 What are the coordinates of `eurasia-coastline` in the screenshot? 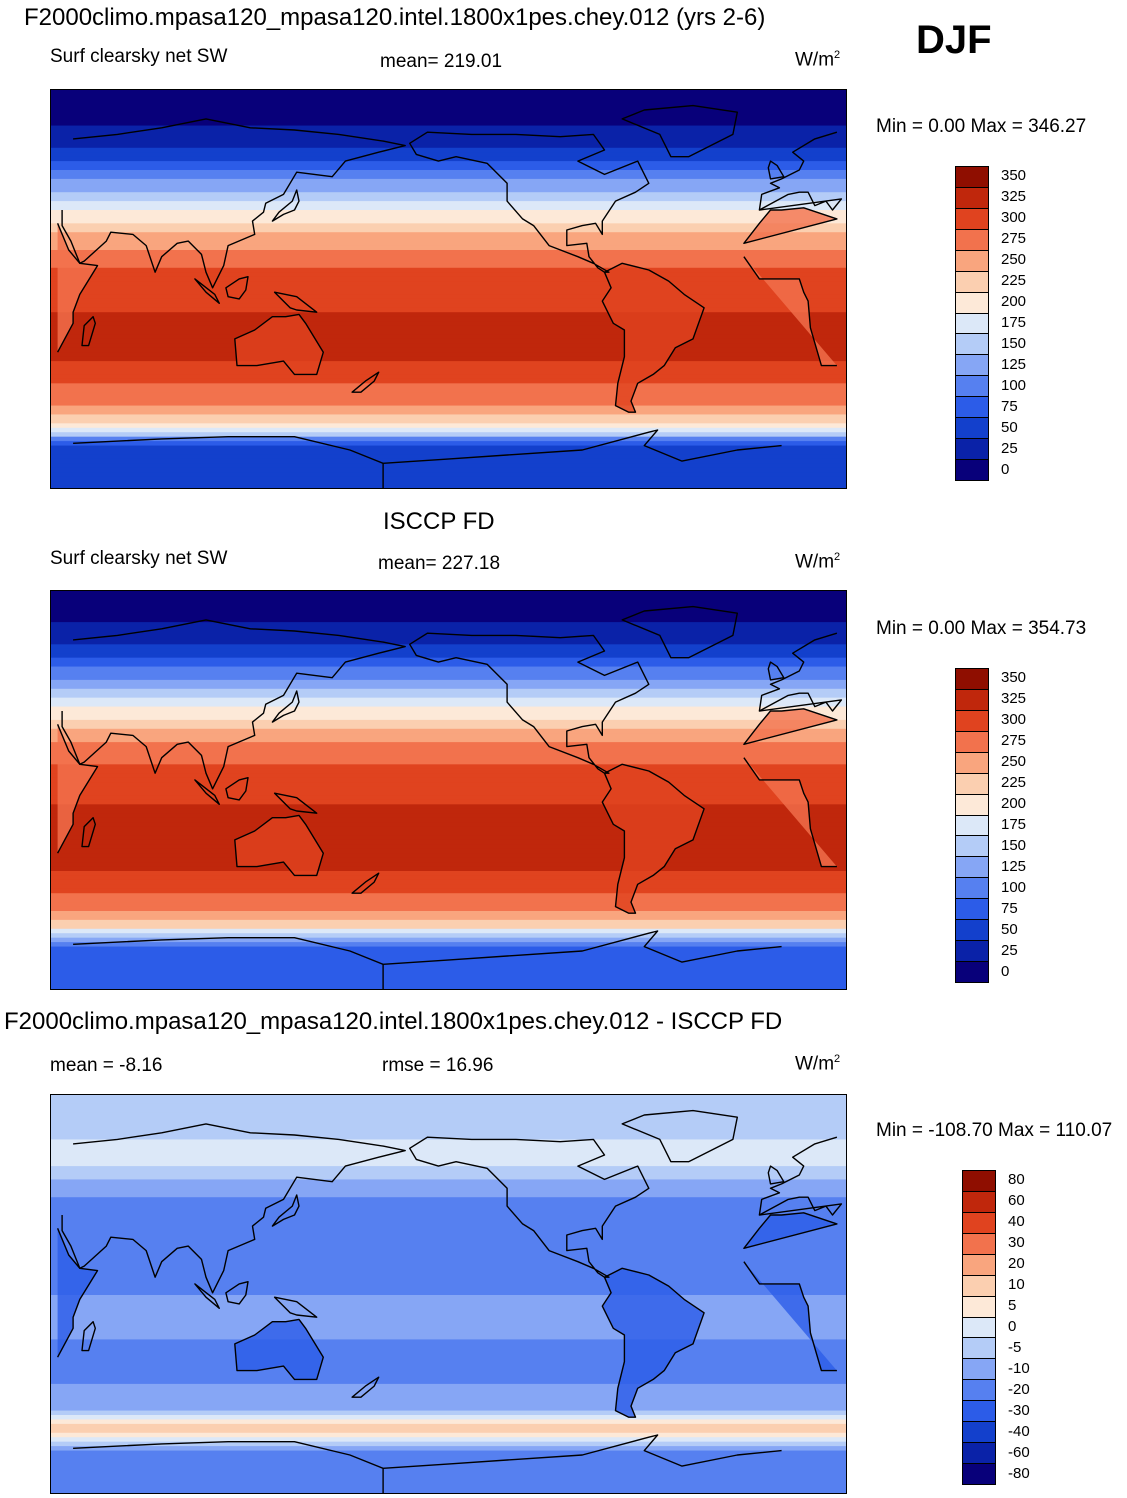 It's located at (452, 704).